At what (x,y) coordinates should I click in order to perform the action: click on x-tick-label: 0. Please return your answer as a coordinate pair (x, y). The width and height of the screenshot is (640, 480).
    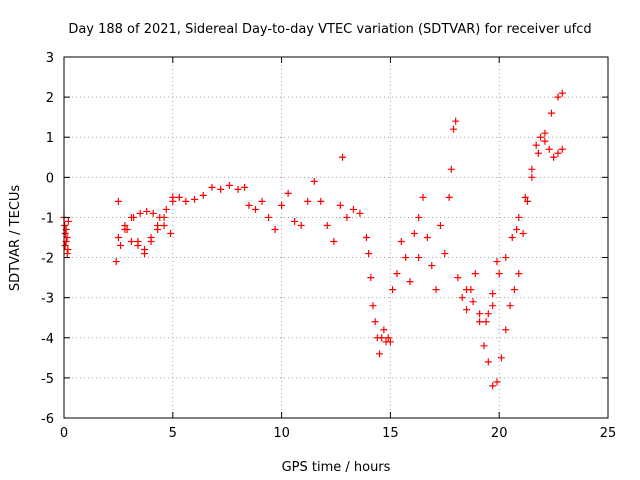
    Looking at the image, I should click on (64, 433).